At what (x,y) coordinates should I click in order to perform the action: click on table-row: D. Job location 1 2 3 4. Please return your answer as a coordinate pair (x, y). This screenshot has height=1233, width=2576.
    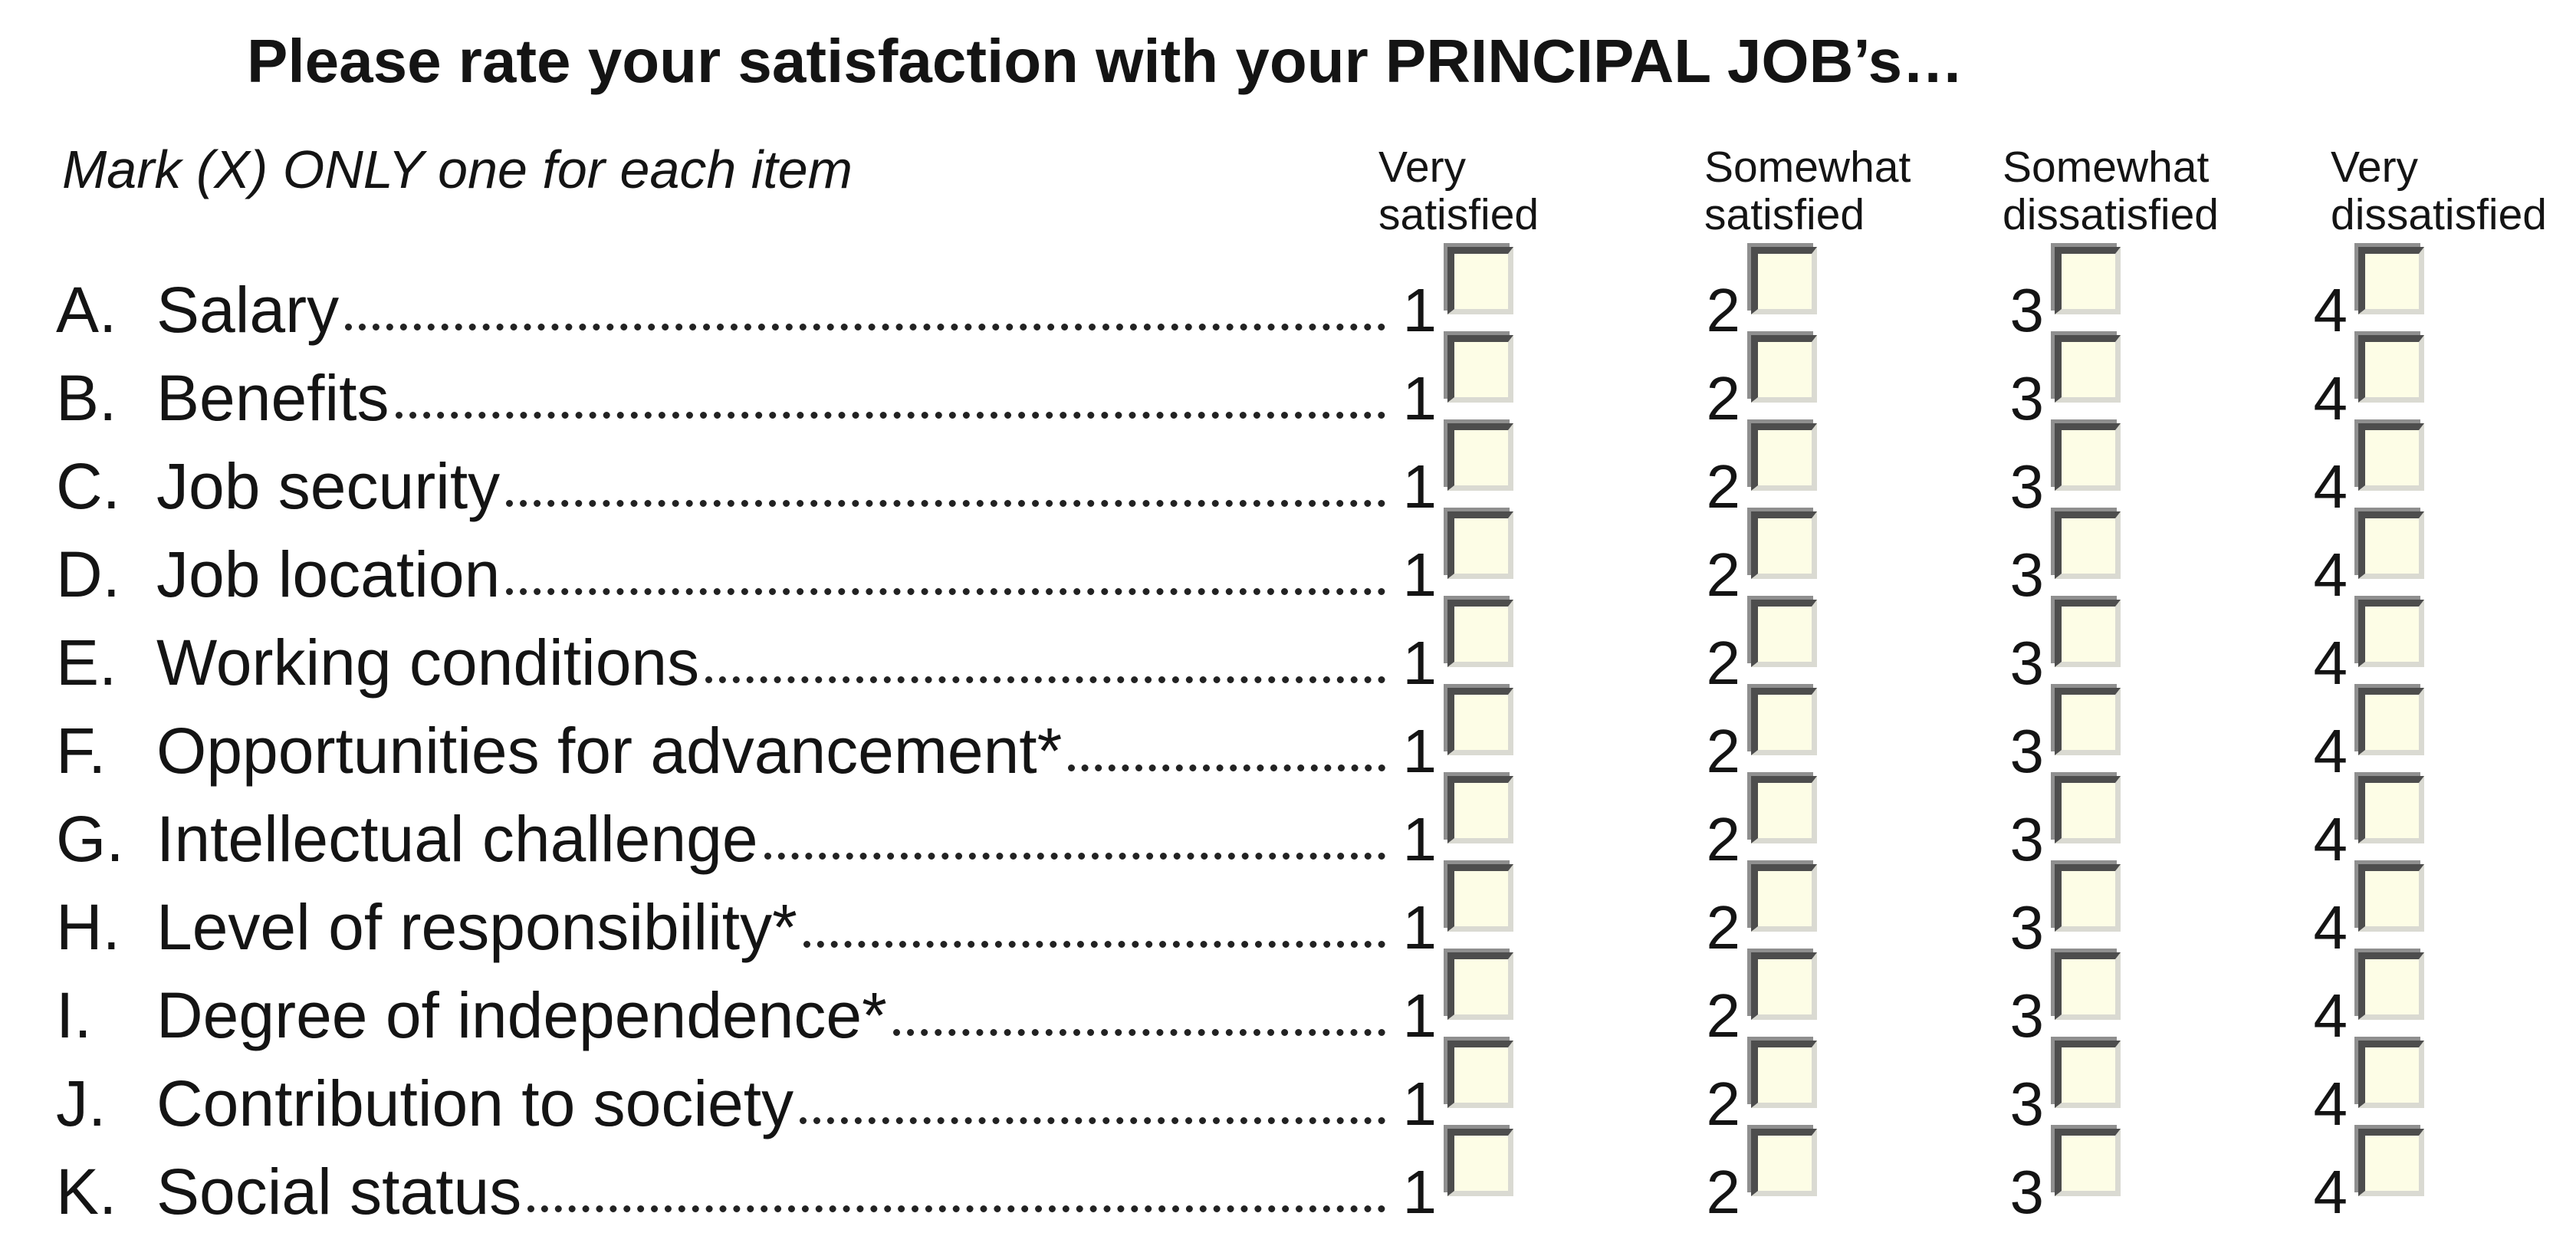
    Looking at the image, I should click on (1288, 559).